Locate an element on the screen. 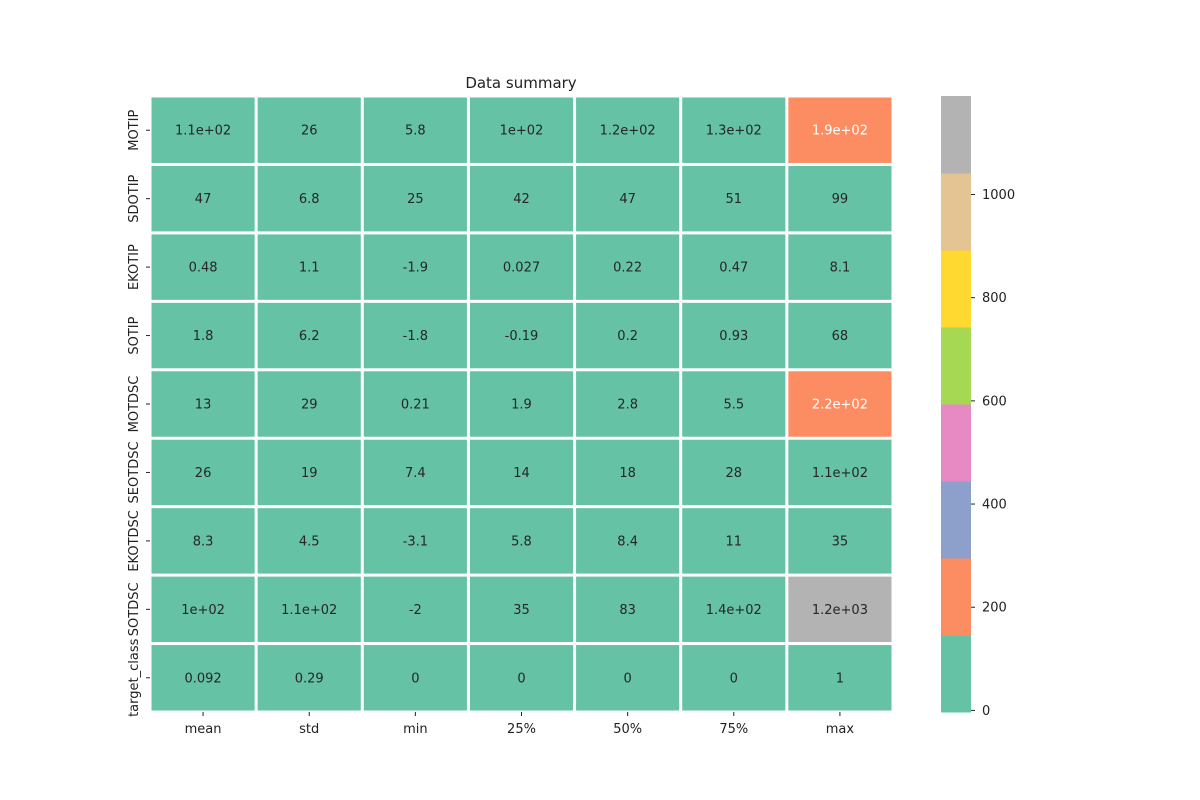  cell-label: 1.3e+02 is located at coordinates (734, 131).